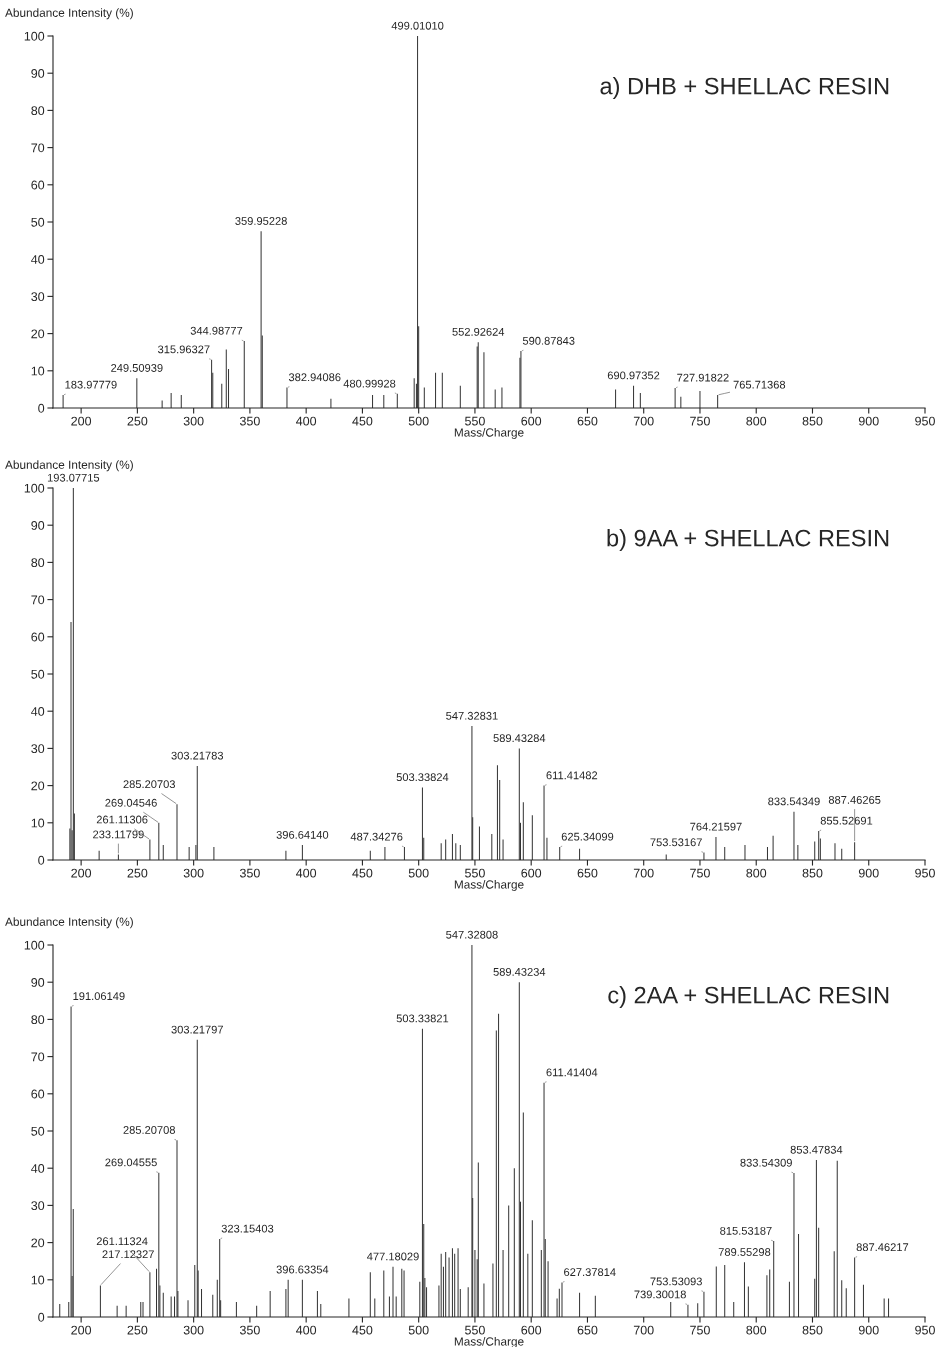 The width and height of the screenshot is (938, 1347). Describe the element at coordinates (81, 421) in the screenshot. I see `x-tick-label: 200` at that location.